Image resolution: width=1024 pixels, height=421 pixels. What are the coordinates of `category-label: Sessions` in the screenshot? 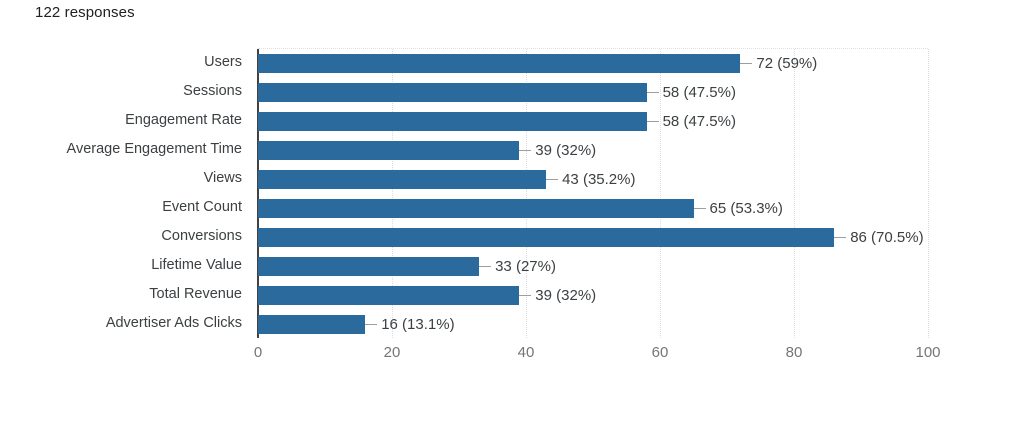 It's located at (212, 91).